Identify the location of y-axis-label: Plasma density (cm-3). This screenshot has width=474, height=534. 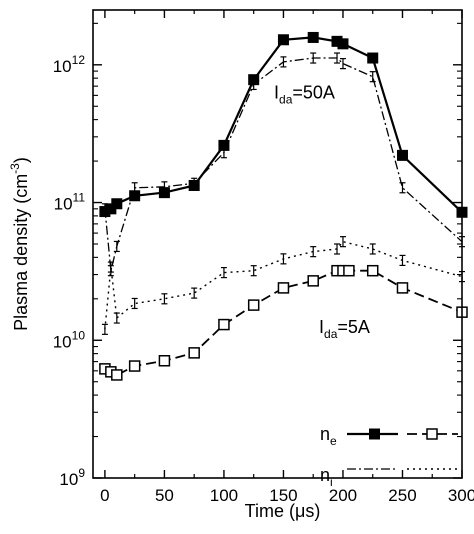
(19, 244).